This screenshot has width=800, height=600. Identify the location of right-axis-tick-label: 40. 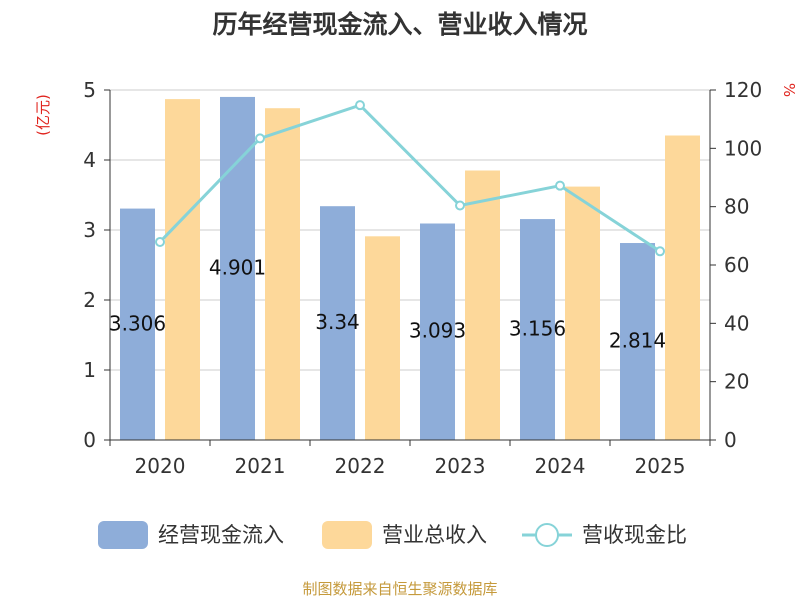
(736, 323).